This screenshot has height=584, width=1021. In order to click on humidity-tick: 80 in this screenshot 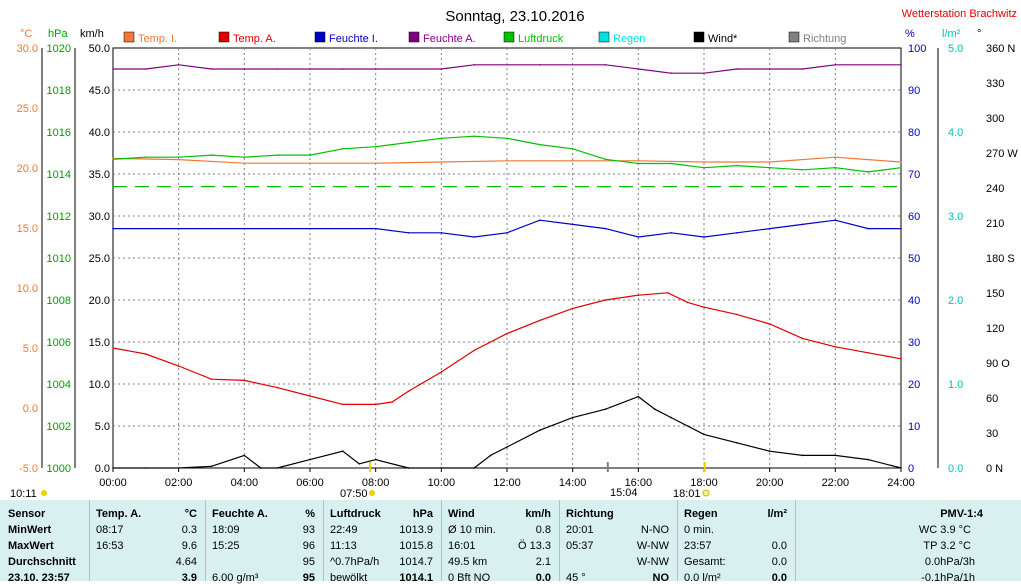, I will do `click(914, 133)`.